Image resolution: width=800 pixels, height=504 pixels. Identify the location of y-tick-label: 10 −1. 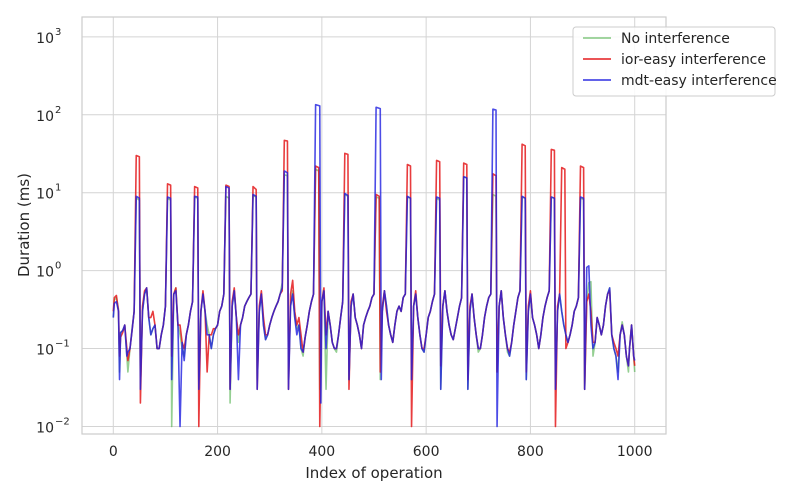
(53, 349).